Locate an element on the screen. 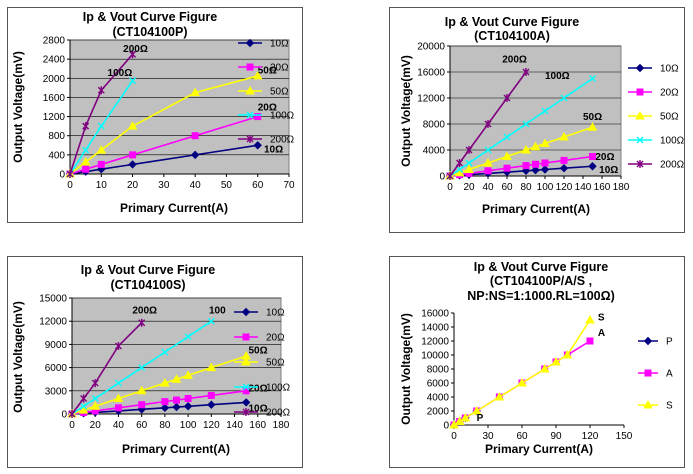 This screenshot has width=693, height=474. x-tick-label: 100 is located at coordinates (545, 187).